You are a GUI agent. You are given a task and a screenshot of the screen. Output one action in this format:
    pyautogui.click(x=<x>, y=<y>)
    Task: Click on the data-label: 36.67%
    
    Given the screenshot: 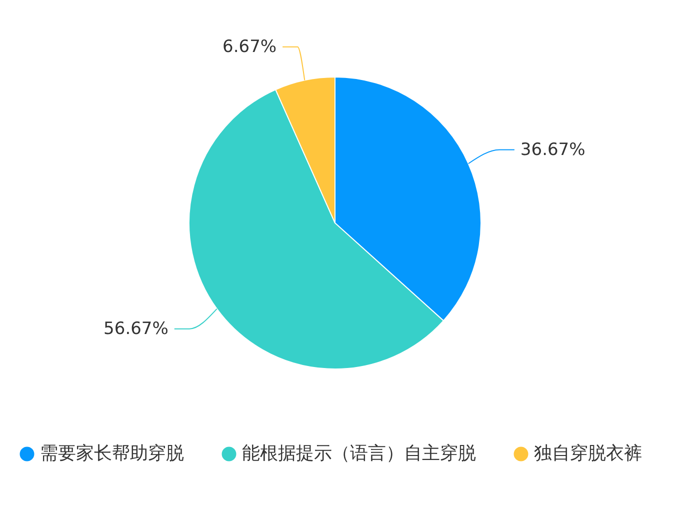 What is the action you would take?
    pyautogui.click(x=553, y=150)
    